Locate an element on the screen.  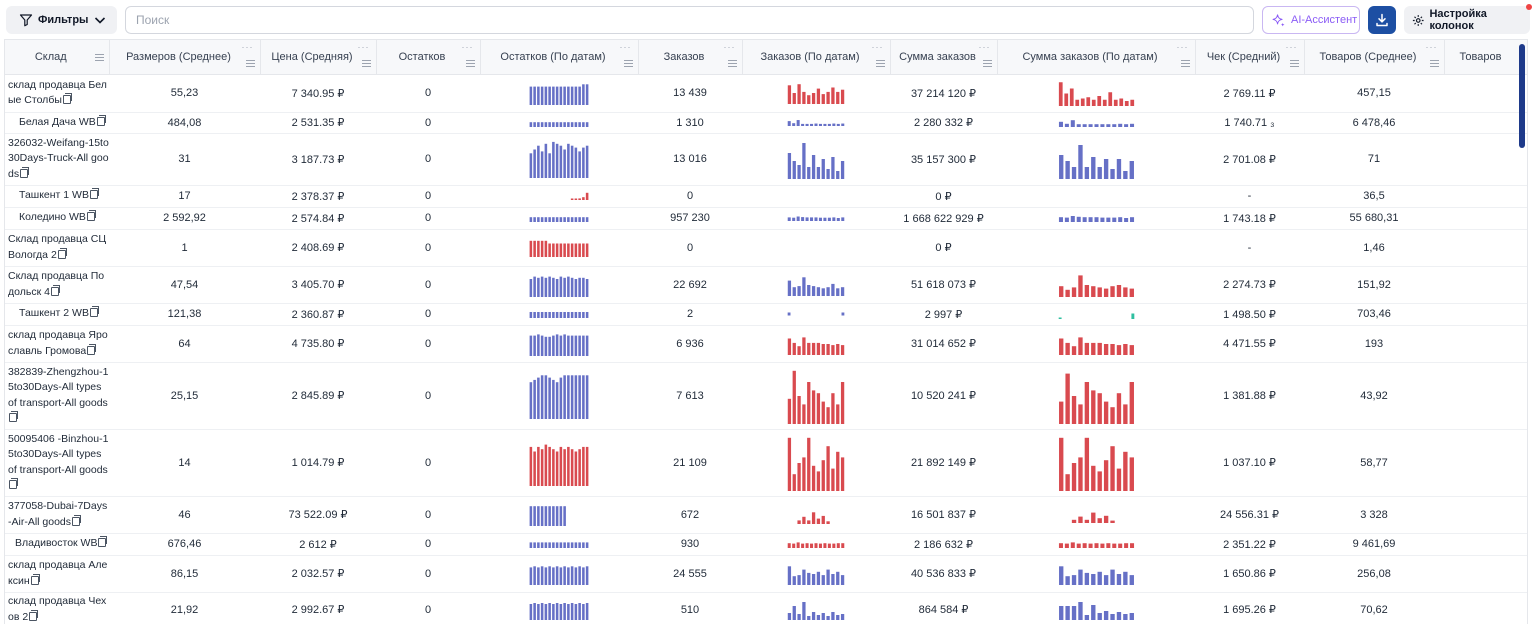
table-row: Ташкент 1 WB 17 2 378.37 ₽ 0 0 0 ₽ - 36,5 is located at coordinates (766, 196).